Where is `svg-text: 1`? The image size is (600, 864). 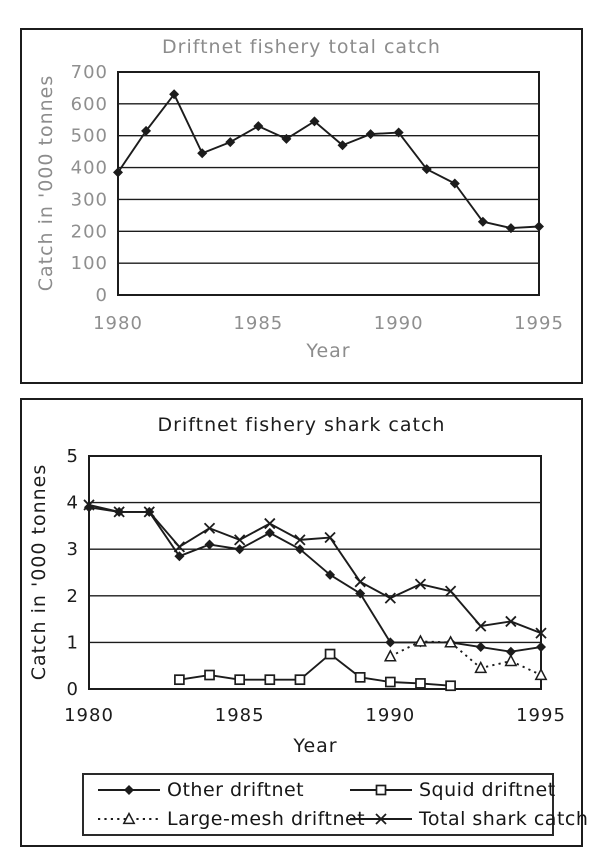 svg-text: 1 is located at coordinates (73, 642).